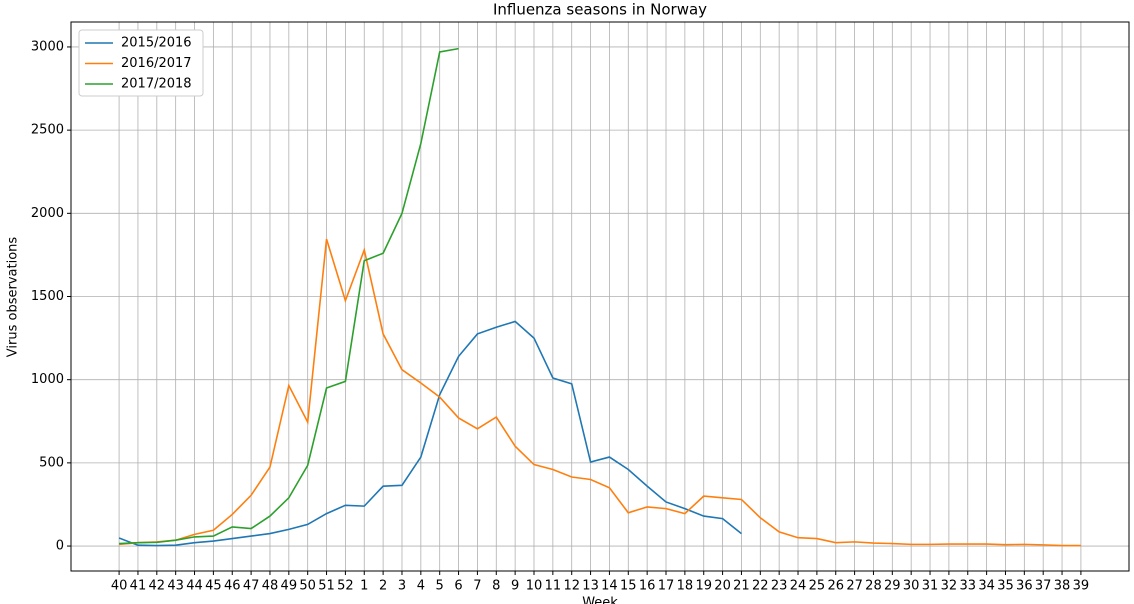 This screenshot has height=604, width=1134. Describe the element at coordinates (600, 600) in the screenshot. I see `x-axis-label: Week` at that location.